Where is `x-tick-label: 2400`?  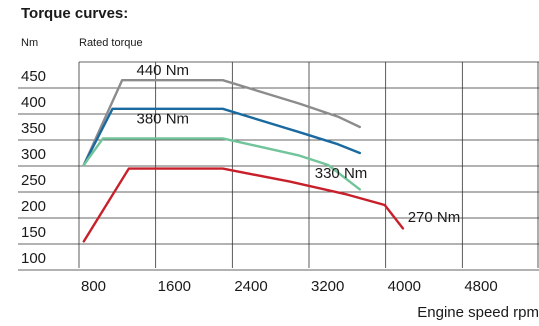
x-tick-label: 2400 is located at coordinates (250, 286).